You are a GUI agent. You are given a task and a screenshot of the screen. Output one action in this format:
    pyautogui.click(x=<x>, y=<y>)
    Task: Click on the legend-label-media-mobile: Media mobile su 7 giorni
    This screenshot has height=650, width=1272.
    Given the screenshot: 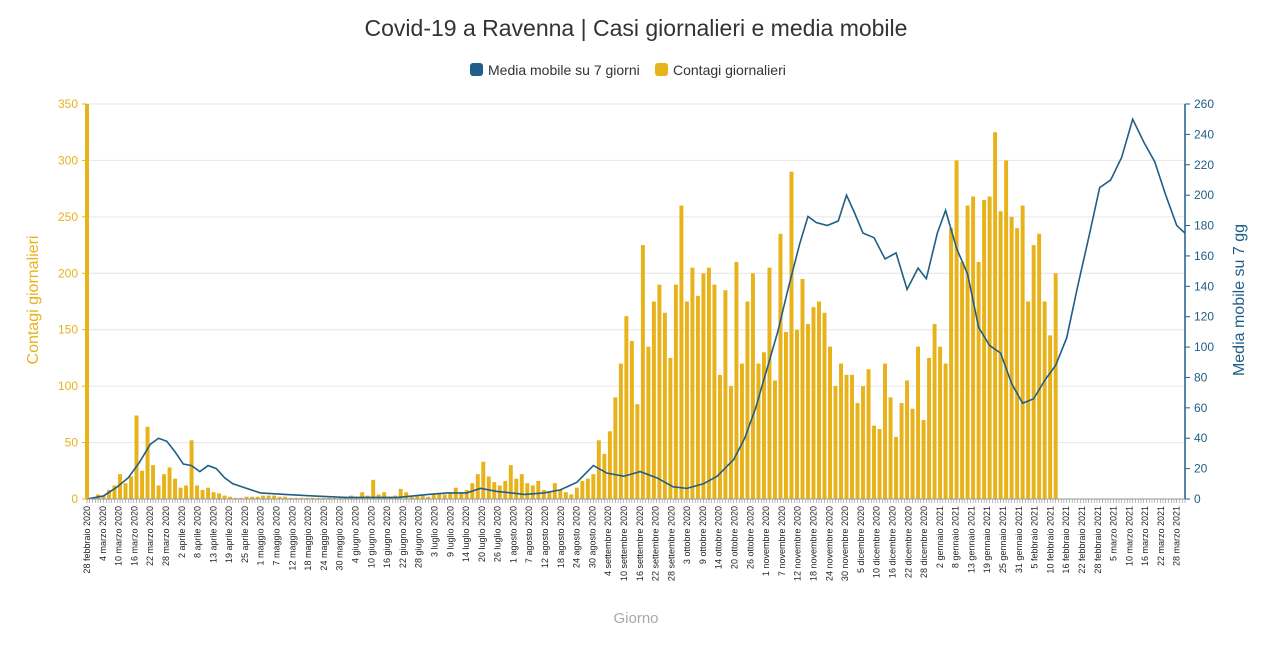 What is the action you would take?
    pyautogui.click(x=564, y=70)
    